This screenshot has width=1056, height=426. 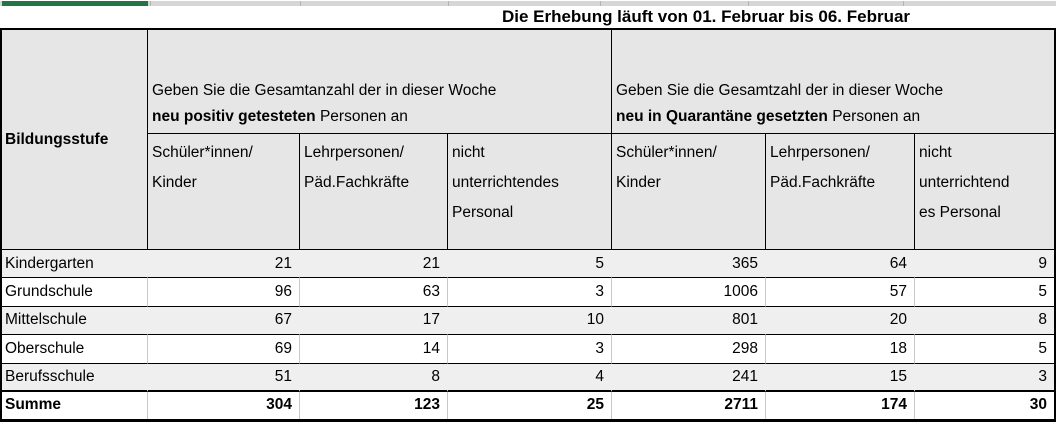 I want to click on value-cell: 63, so click(x=374, y=292).